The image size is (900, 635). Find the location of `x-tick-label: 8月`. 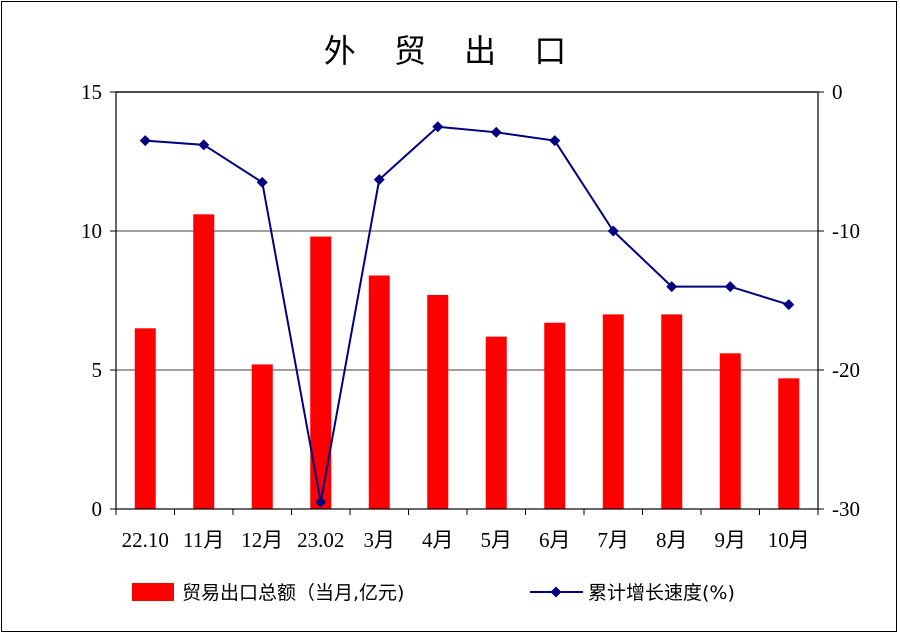

x-tick-label: 8月 is located at coordinates (672, 540).